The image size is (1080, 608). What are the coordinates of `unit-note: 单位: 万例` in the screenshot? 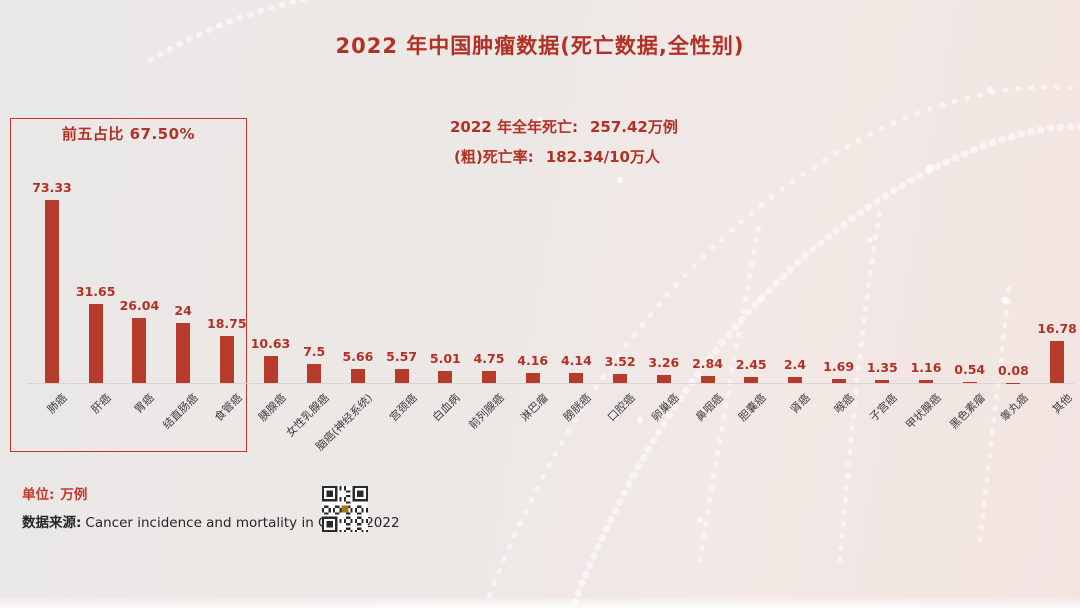 It's located at (54, 493).